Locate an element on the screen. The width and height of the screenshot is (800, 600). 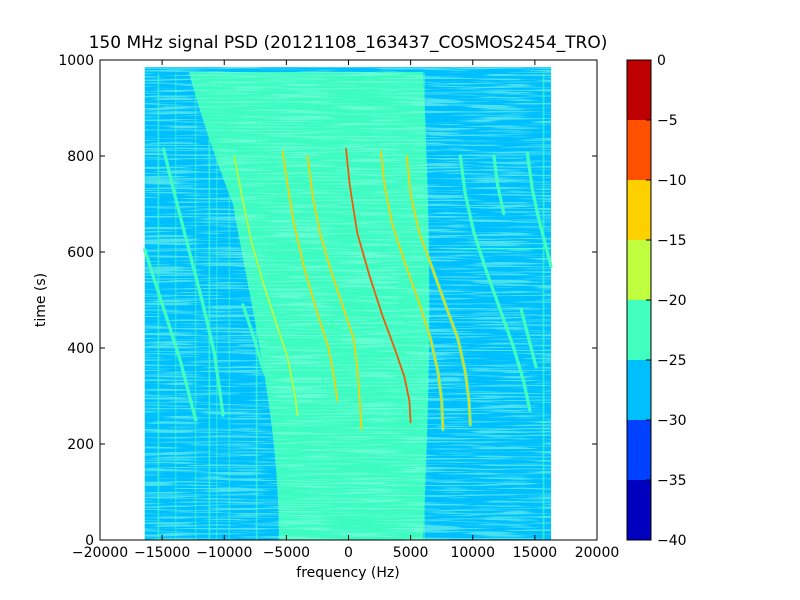
colorbar-tick-label: −10 is located at coordinates (672, 181).